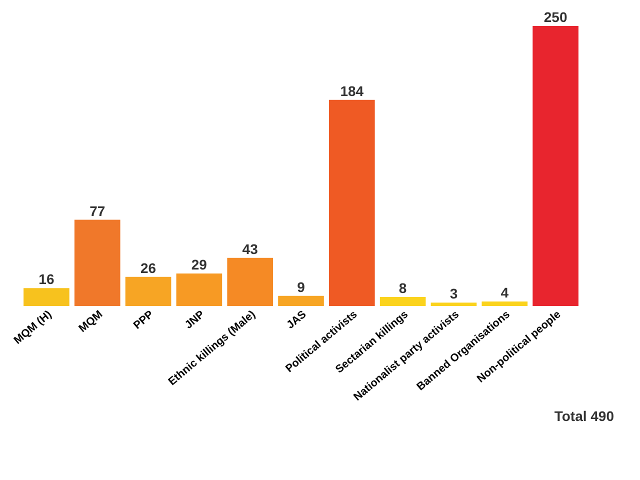  What do you see at coordinates (301, 286) in the screenshot?
I see `data-label: 9` at bounding box center [301, 286].